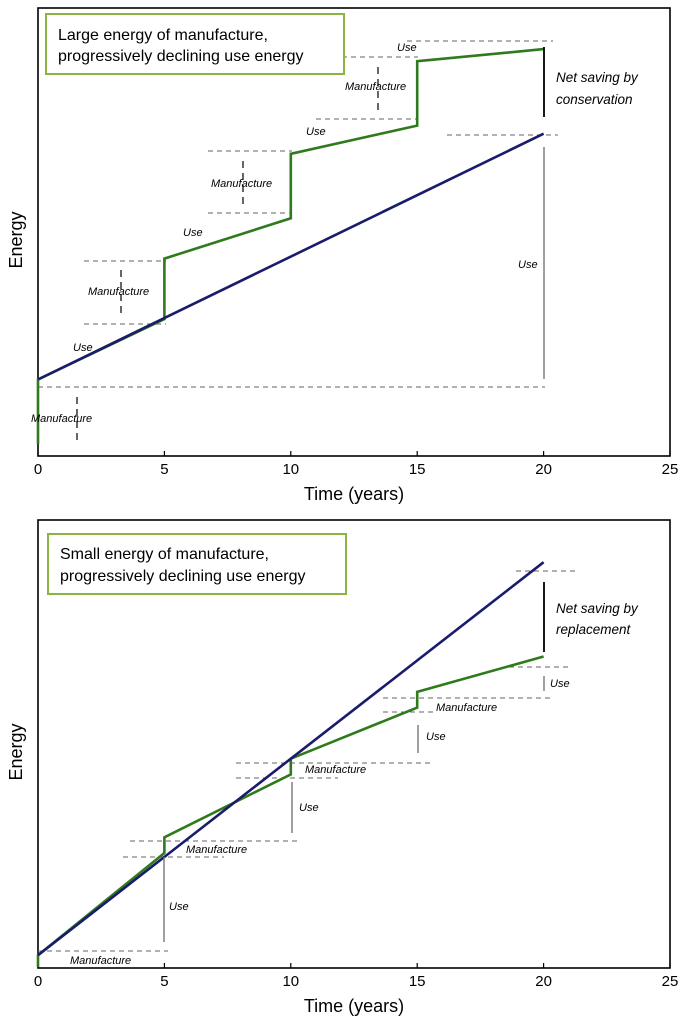 This screenshot has height=1025, width=678. What do you see at coordinates (594, 629) in the screenshot?
I see `bottom-net-saving-label: replacement` at bounding box center [594, 629].